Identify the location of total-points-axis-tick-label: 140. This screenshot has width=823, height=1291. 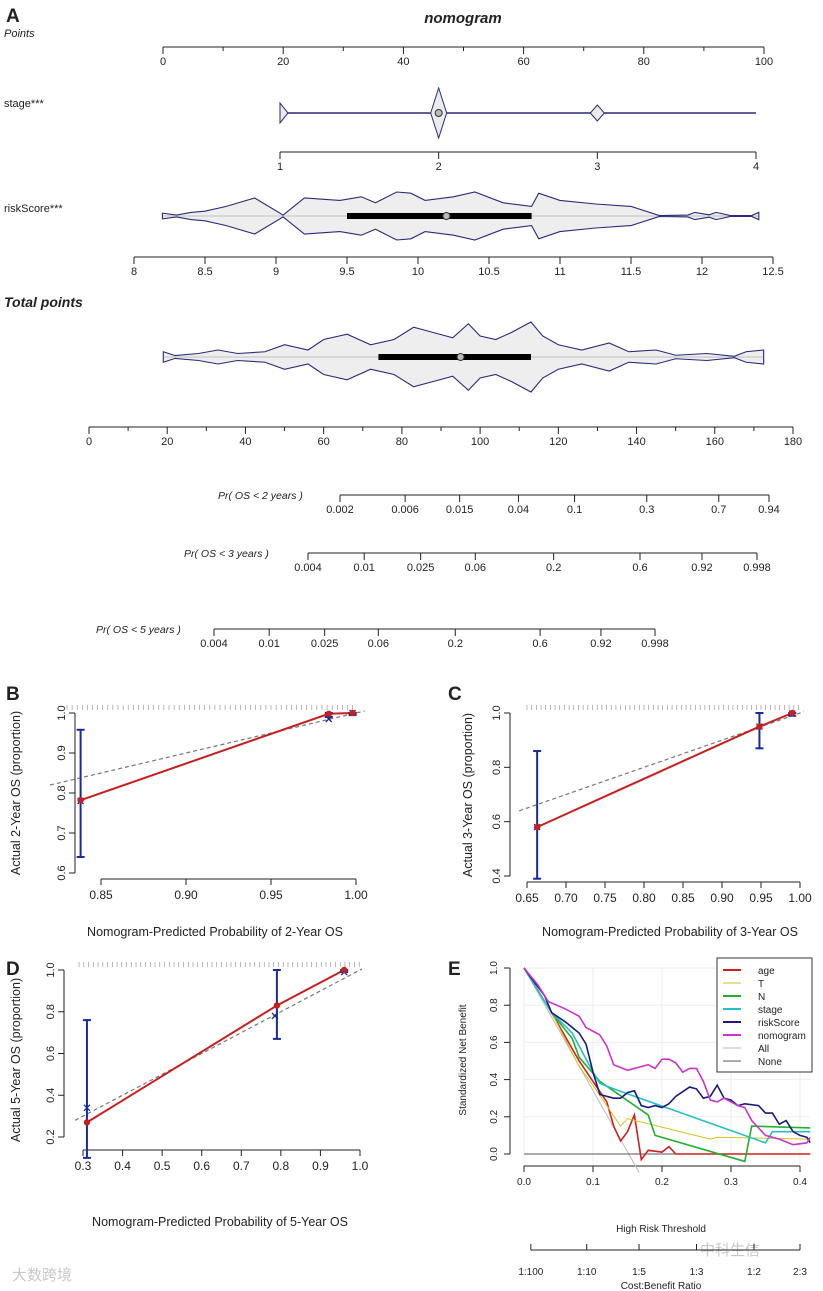
(636, 442).